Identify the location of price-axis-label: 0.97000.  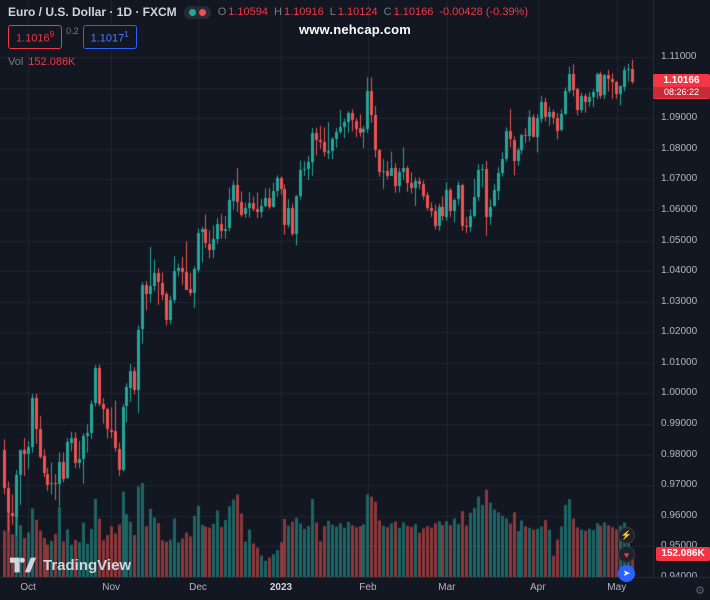
(679, 485).